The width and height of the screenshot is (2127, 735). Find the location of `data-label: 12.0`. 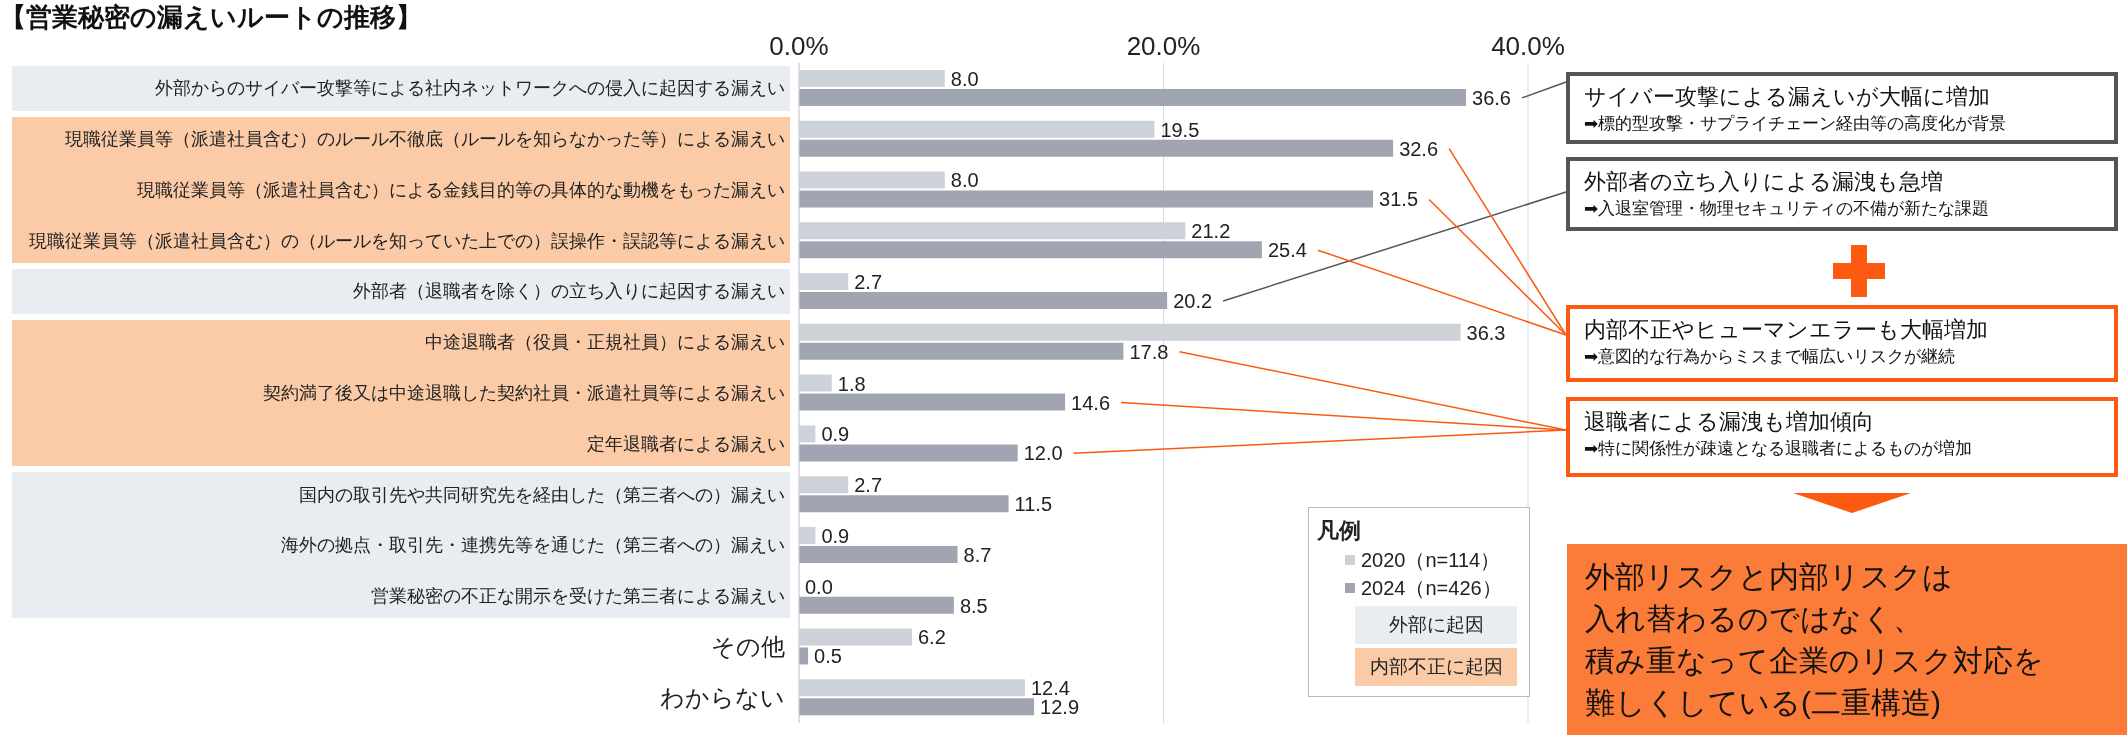

data-label: 12.0 is located at coordinates (1043, 453).